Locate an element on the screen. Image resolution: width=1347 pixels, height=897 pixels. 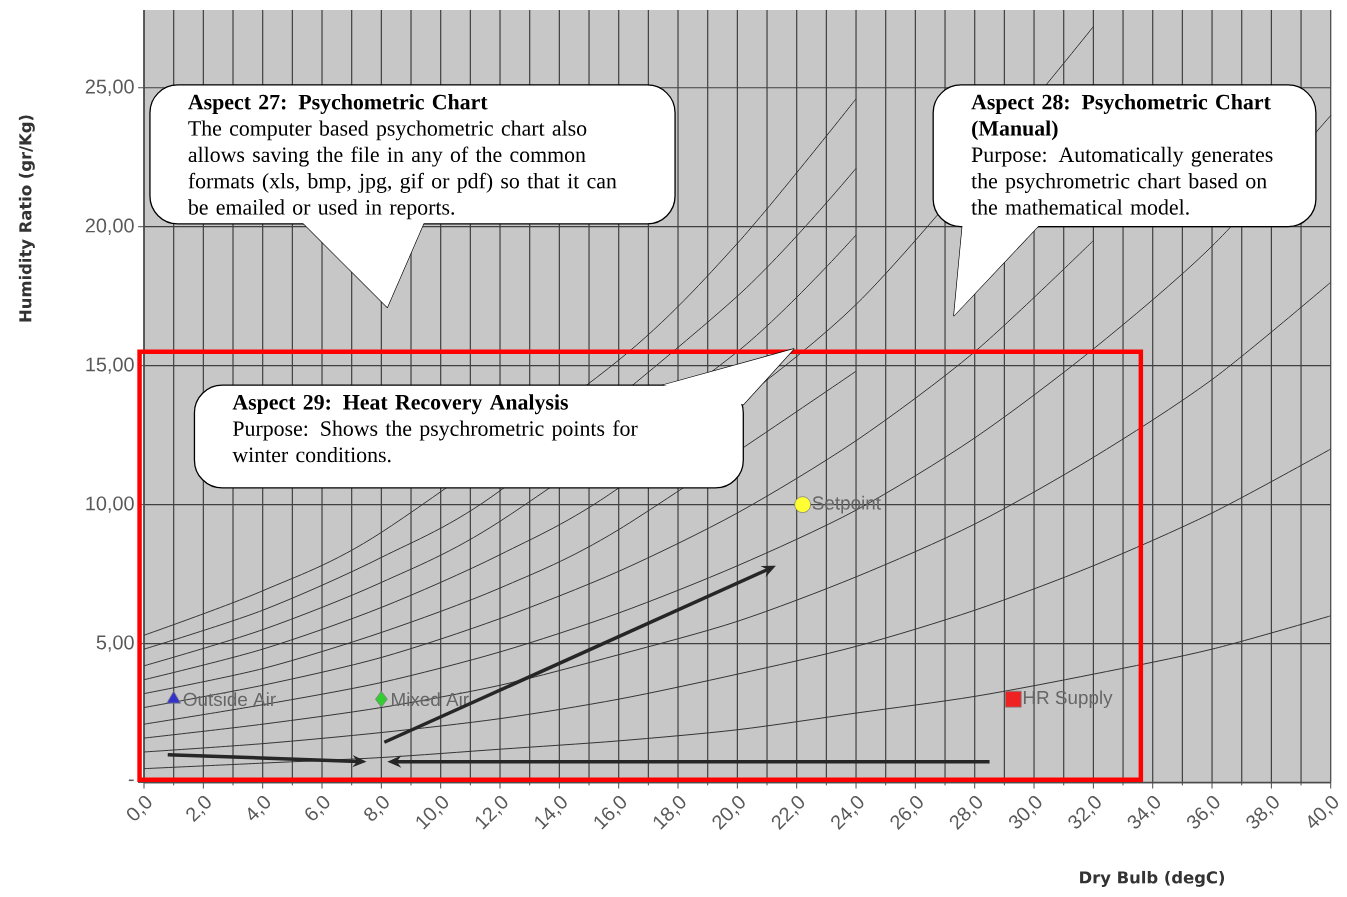
annotation: The computer based psychometric chart also allows saving the file in any of the common formats (xls, bmp, jpg, gif or pdf) so that it can be emailed or used in reports. is located at coordinates (402, 170).